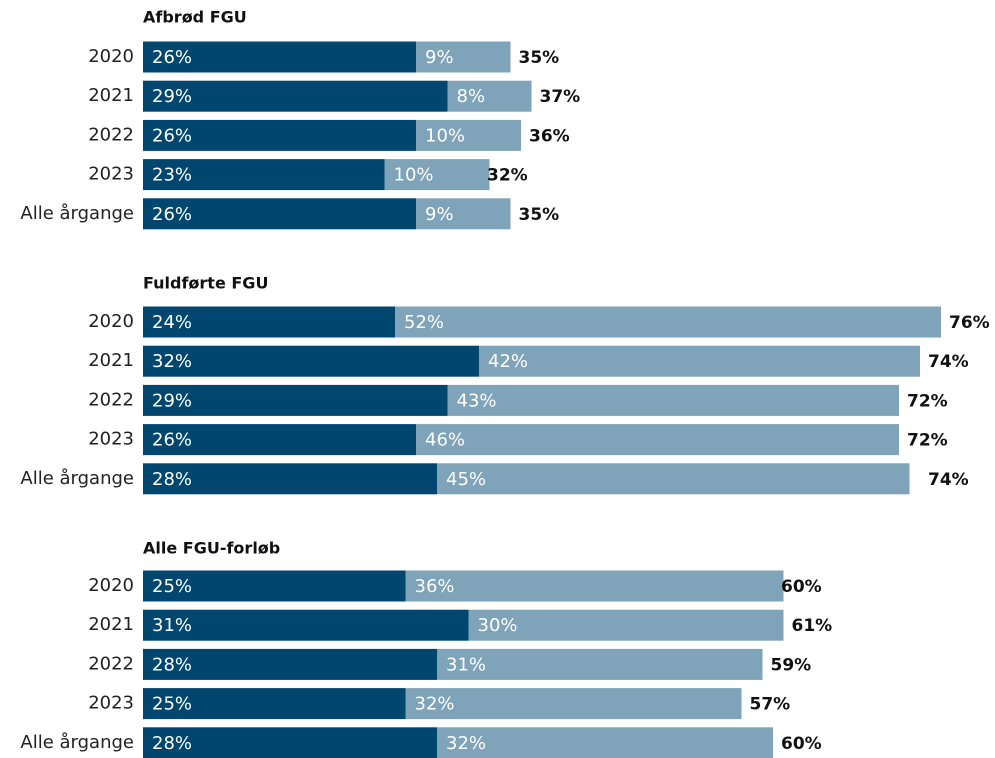  Describe the element at coordinates (770, 705) in the screenshot. I see `total-label: 57%` at that location.